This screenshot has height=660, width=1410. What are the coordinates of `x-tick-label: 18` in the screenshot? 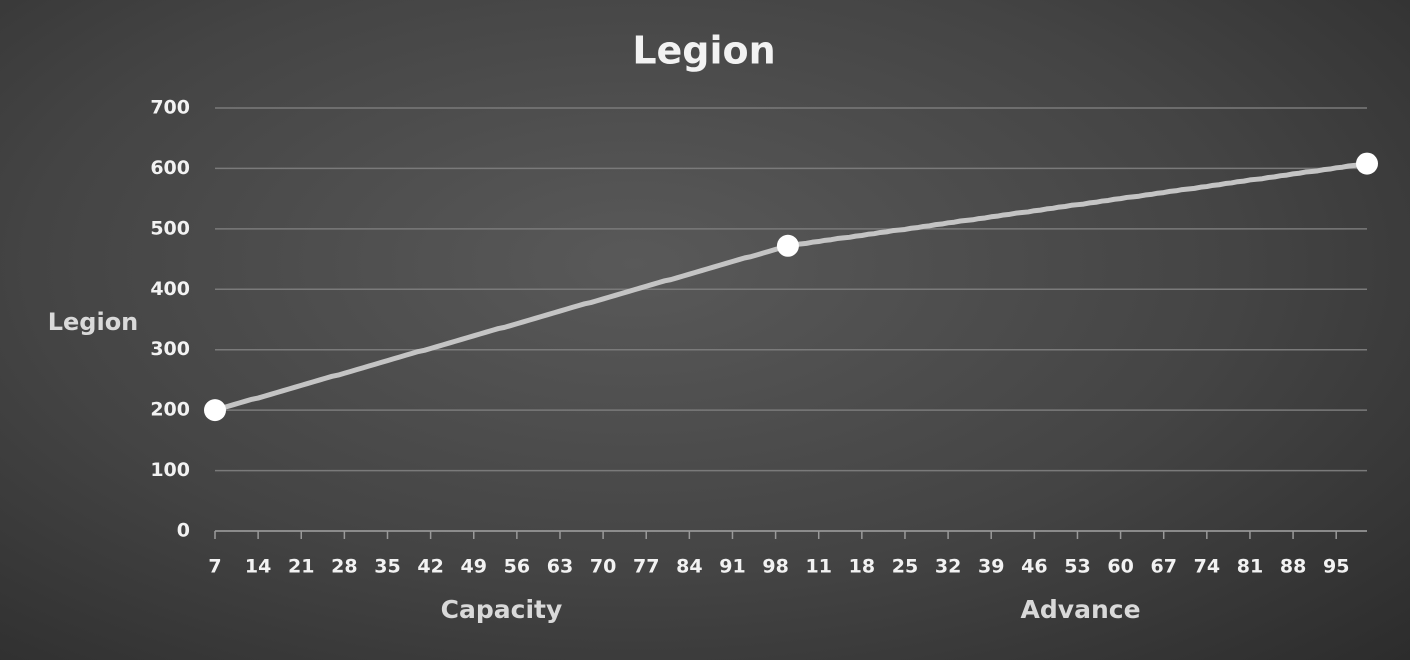 It's located at (862, 567).